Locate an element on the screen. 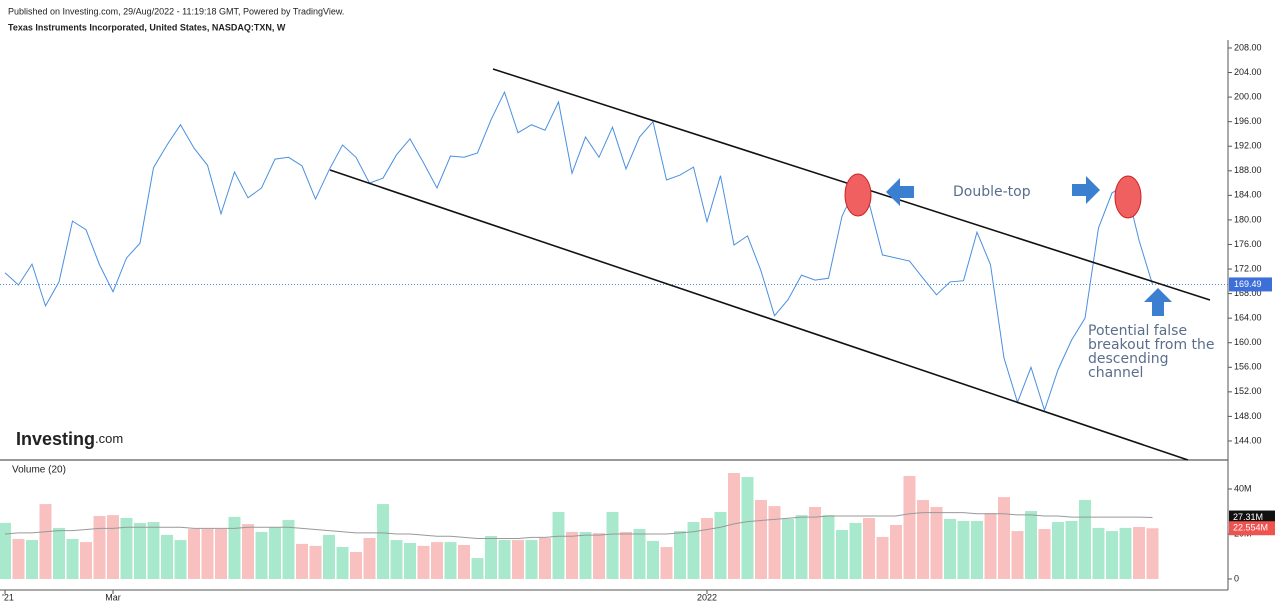 The image size is (1280, 606). last-price-label: 169.49 is located at coordinates (1248, 284).